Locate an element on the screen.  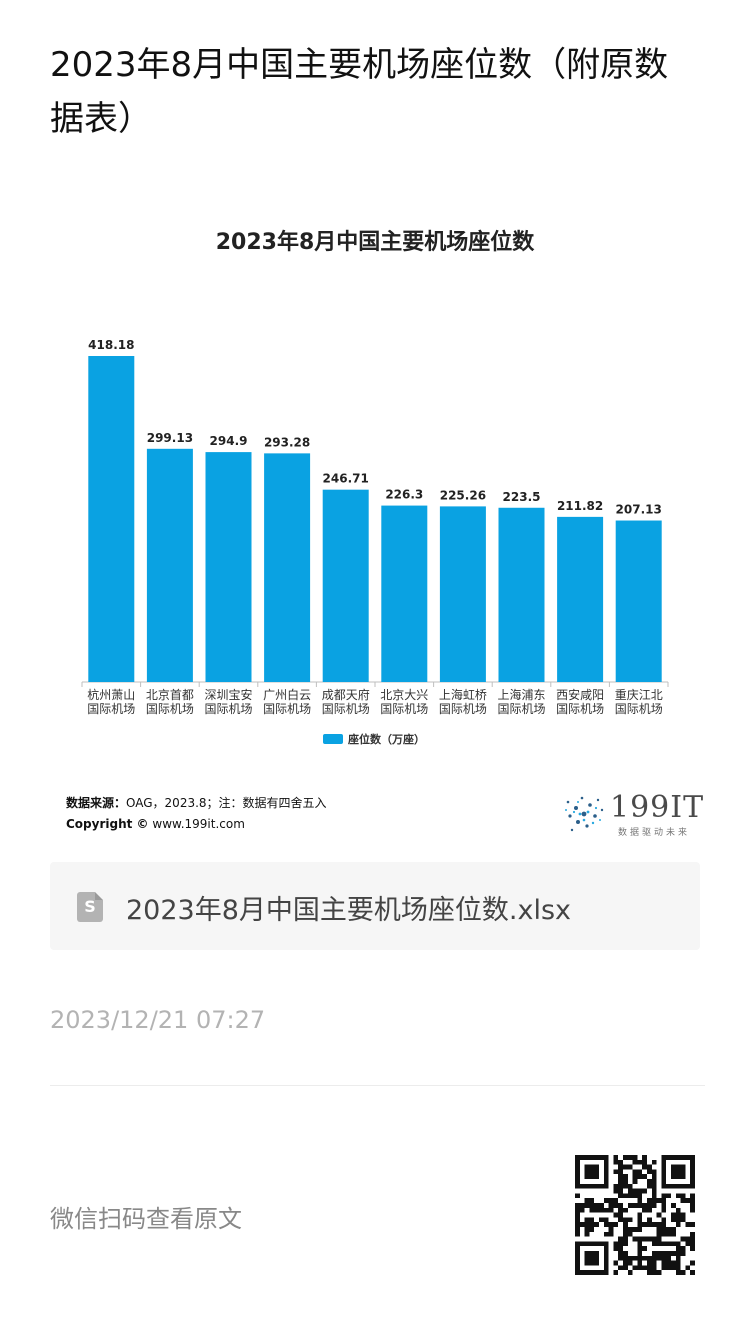
qr-code-icon is located at coordinates (635, 1215).